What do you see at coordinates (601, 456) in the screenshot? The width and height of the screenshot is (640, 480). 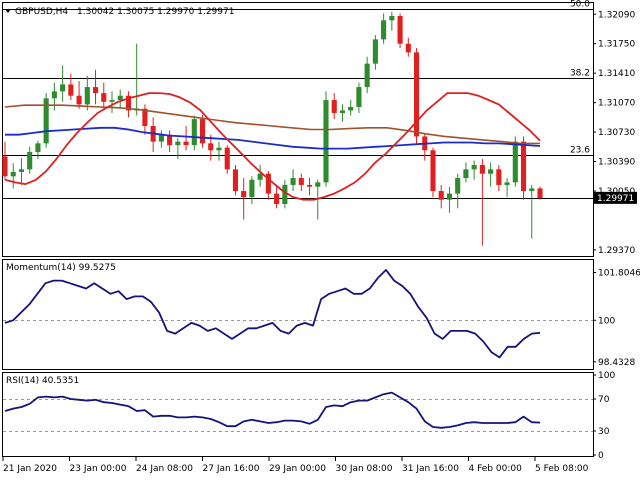 I see `rsi-tick-label-3: 0` at bounding box center [601, 456].